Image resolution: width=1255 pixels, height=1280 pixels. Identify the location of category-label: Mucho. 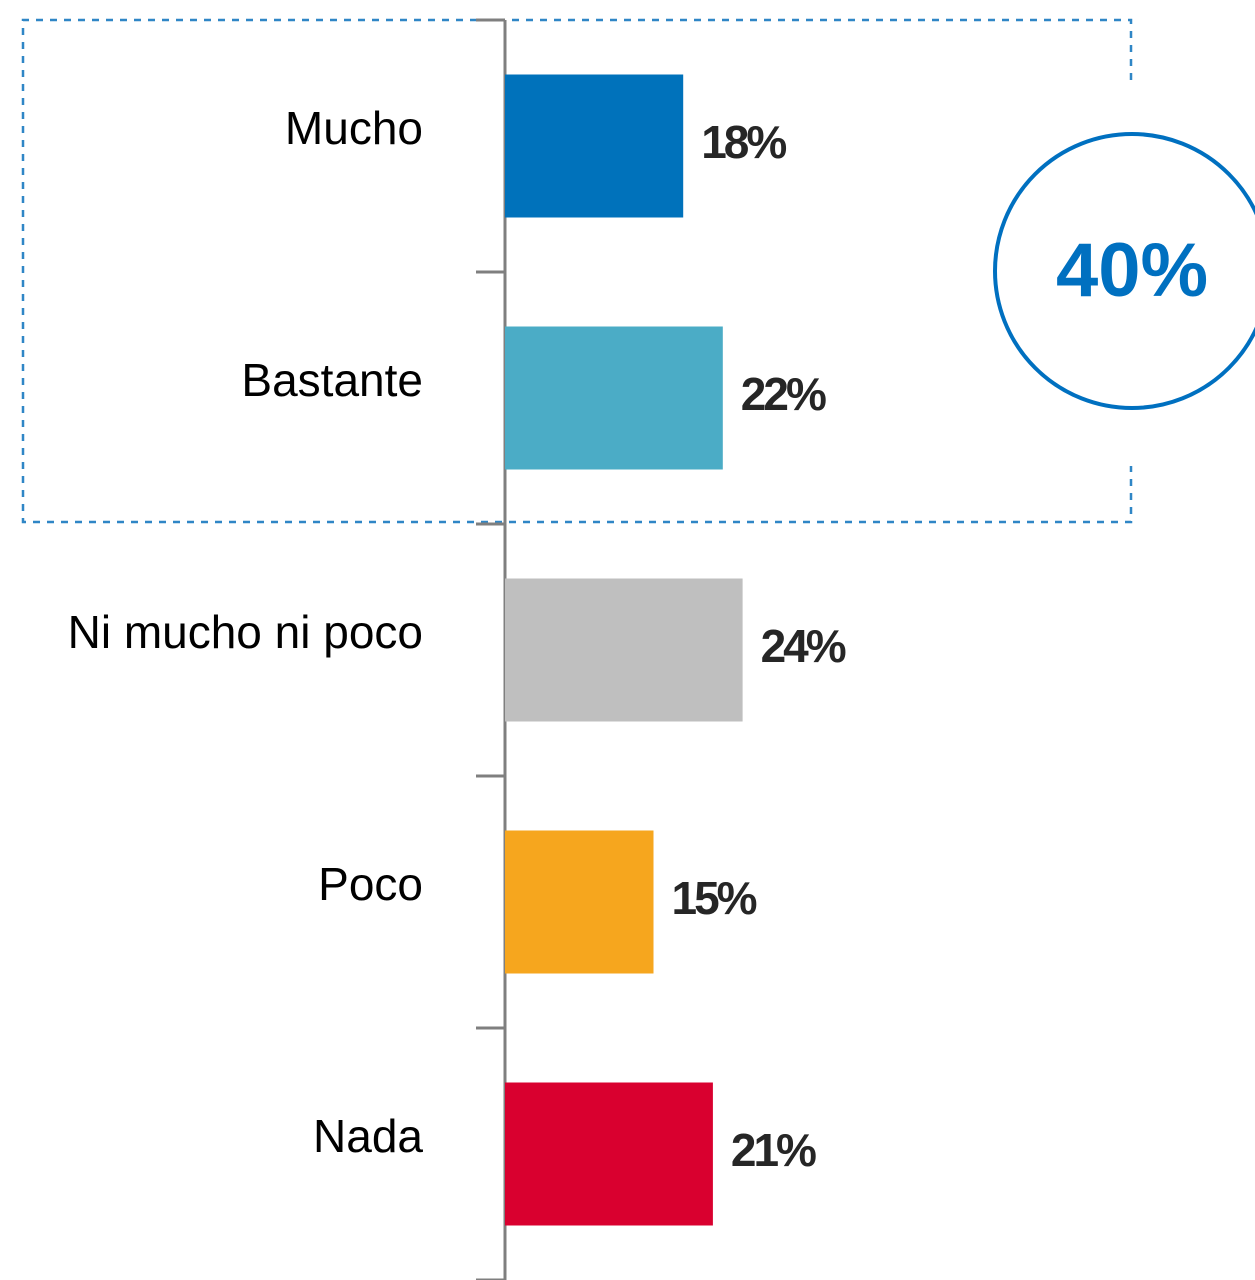
(354, 128).